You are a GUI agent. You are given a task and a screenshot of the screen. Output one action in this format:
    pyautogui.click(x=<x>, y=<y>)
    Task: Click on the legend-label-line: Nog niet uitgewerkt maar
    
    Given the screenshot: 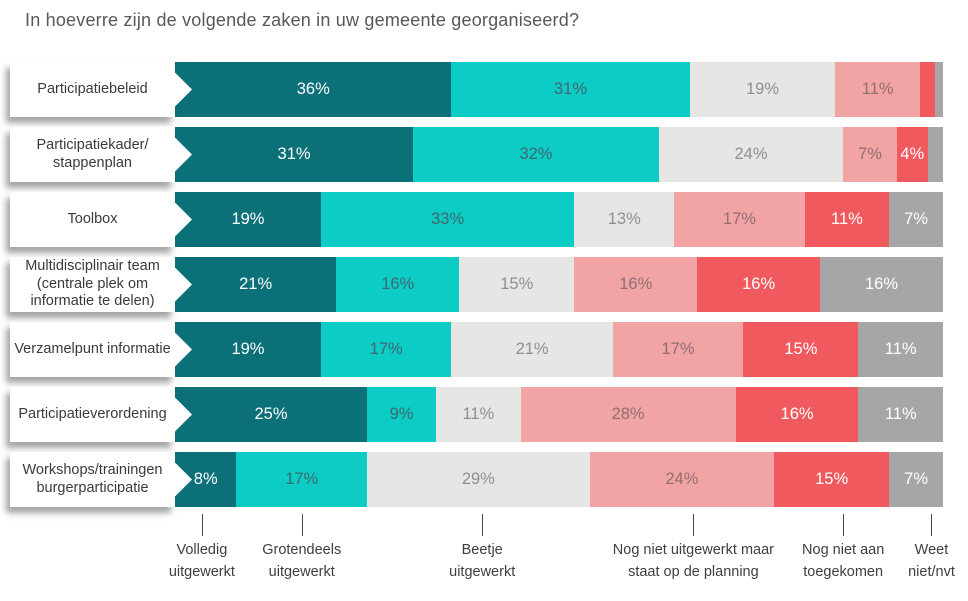 What is the action you would take?
    pyautogui.click(x=693, y=550)
    